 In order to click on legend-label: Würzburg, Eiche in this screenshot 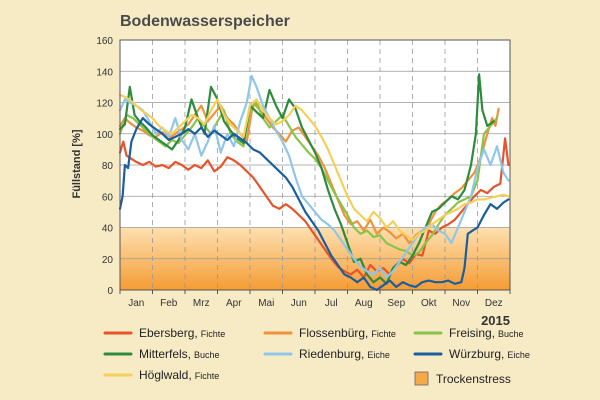, I will do `click(489, 354)`.